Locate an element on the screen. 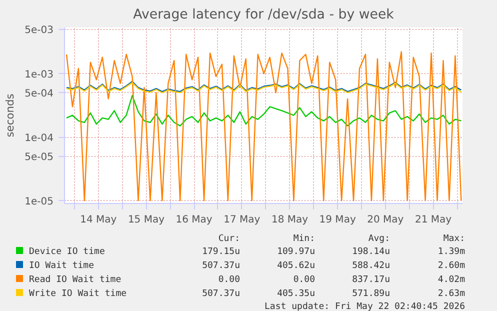  legend-label: Read IO Wait time is located at coordinates (75, 280).